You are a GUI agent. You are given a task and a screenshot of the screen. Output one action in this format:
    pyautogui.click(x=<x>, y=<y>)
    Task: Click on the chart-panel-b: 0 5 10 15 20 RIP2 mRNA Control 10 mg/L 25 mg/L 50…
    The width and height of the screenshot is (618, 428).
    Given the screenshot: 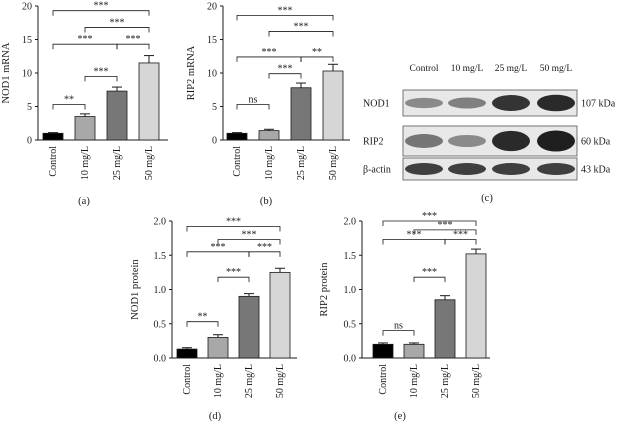 What is the action you would take?
    pyautogui.click(x=268, y=104)
    